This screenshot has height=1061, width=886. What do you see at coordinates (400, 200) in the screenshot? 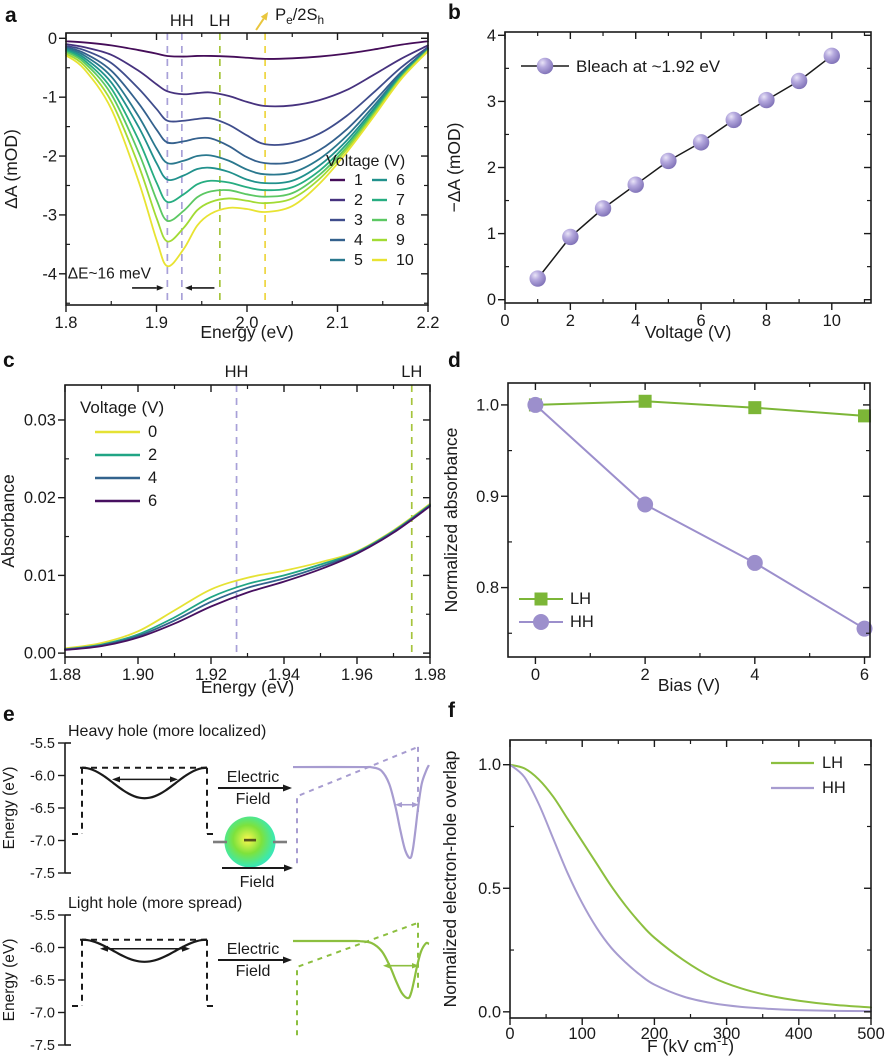
I see `legend-label: 7` at bounding box center [400, 200].